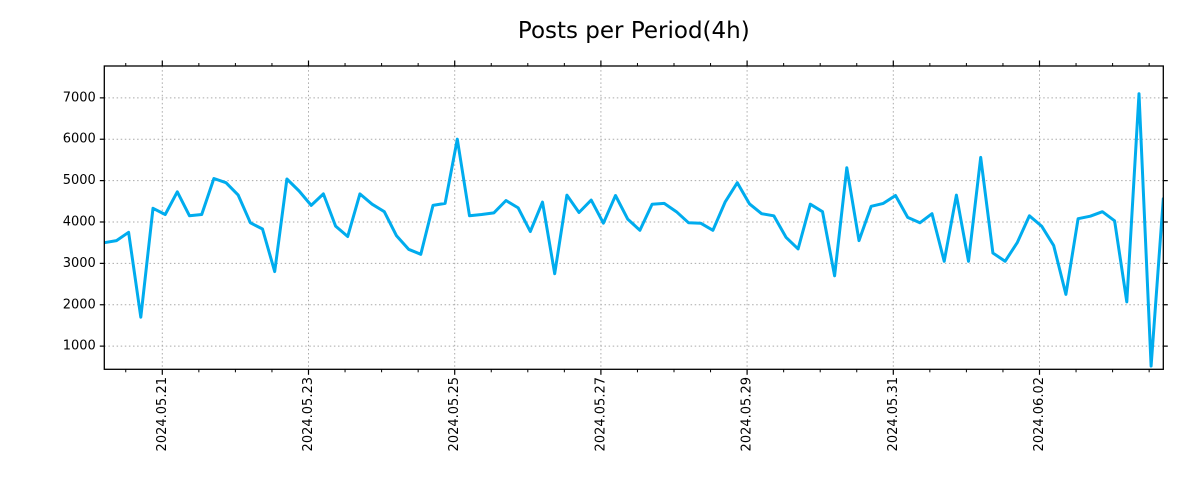 The width and height of the screenshot is (1200, 500). I want to click on x-tick-label: 2024.05.21, so click(162, 414).